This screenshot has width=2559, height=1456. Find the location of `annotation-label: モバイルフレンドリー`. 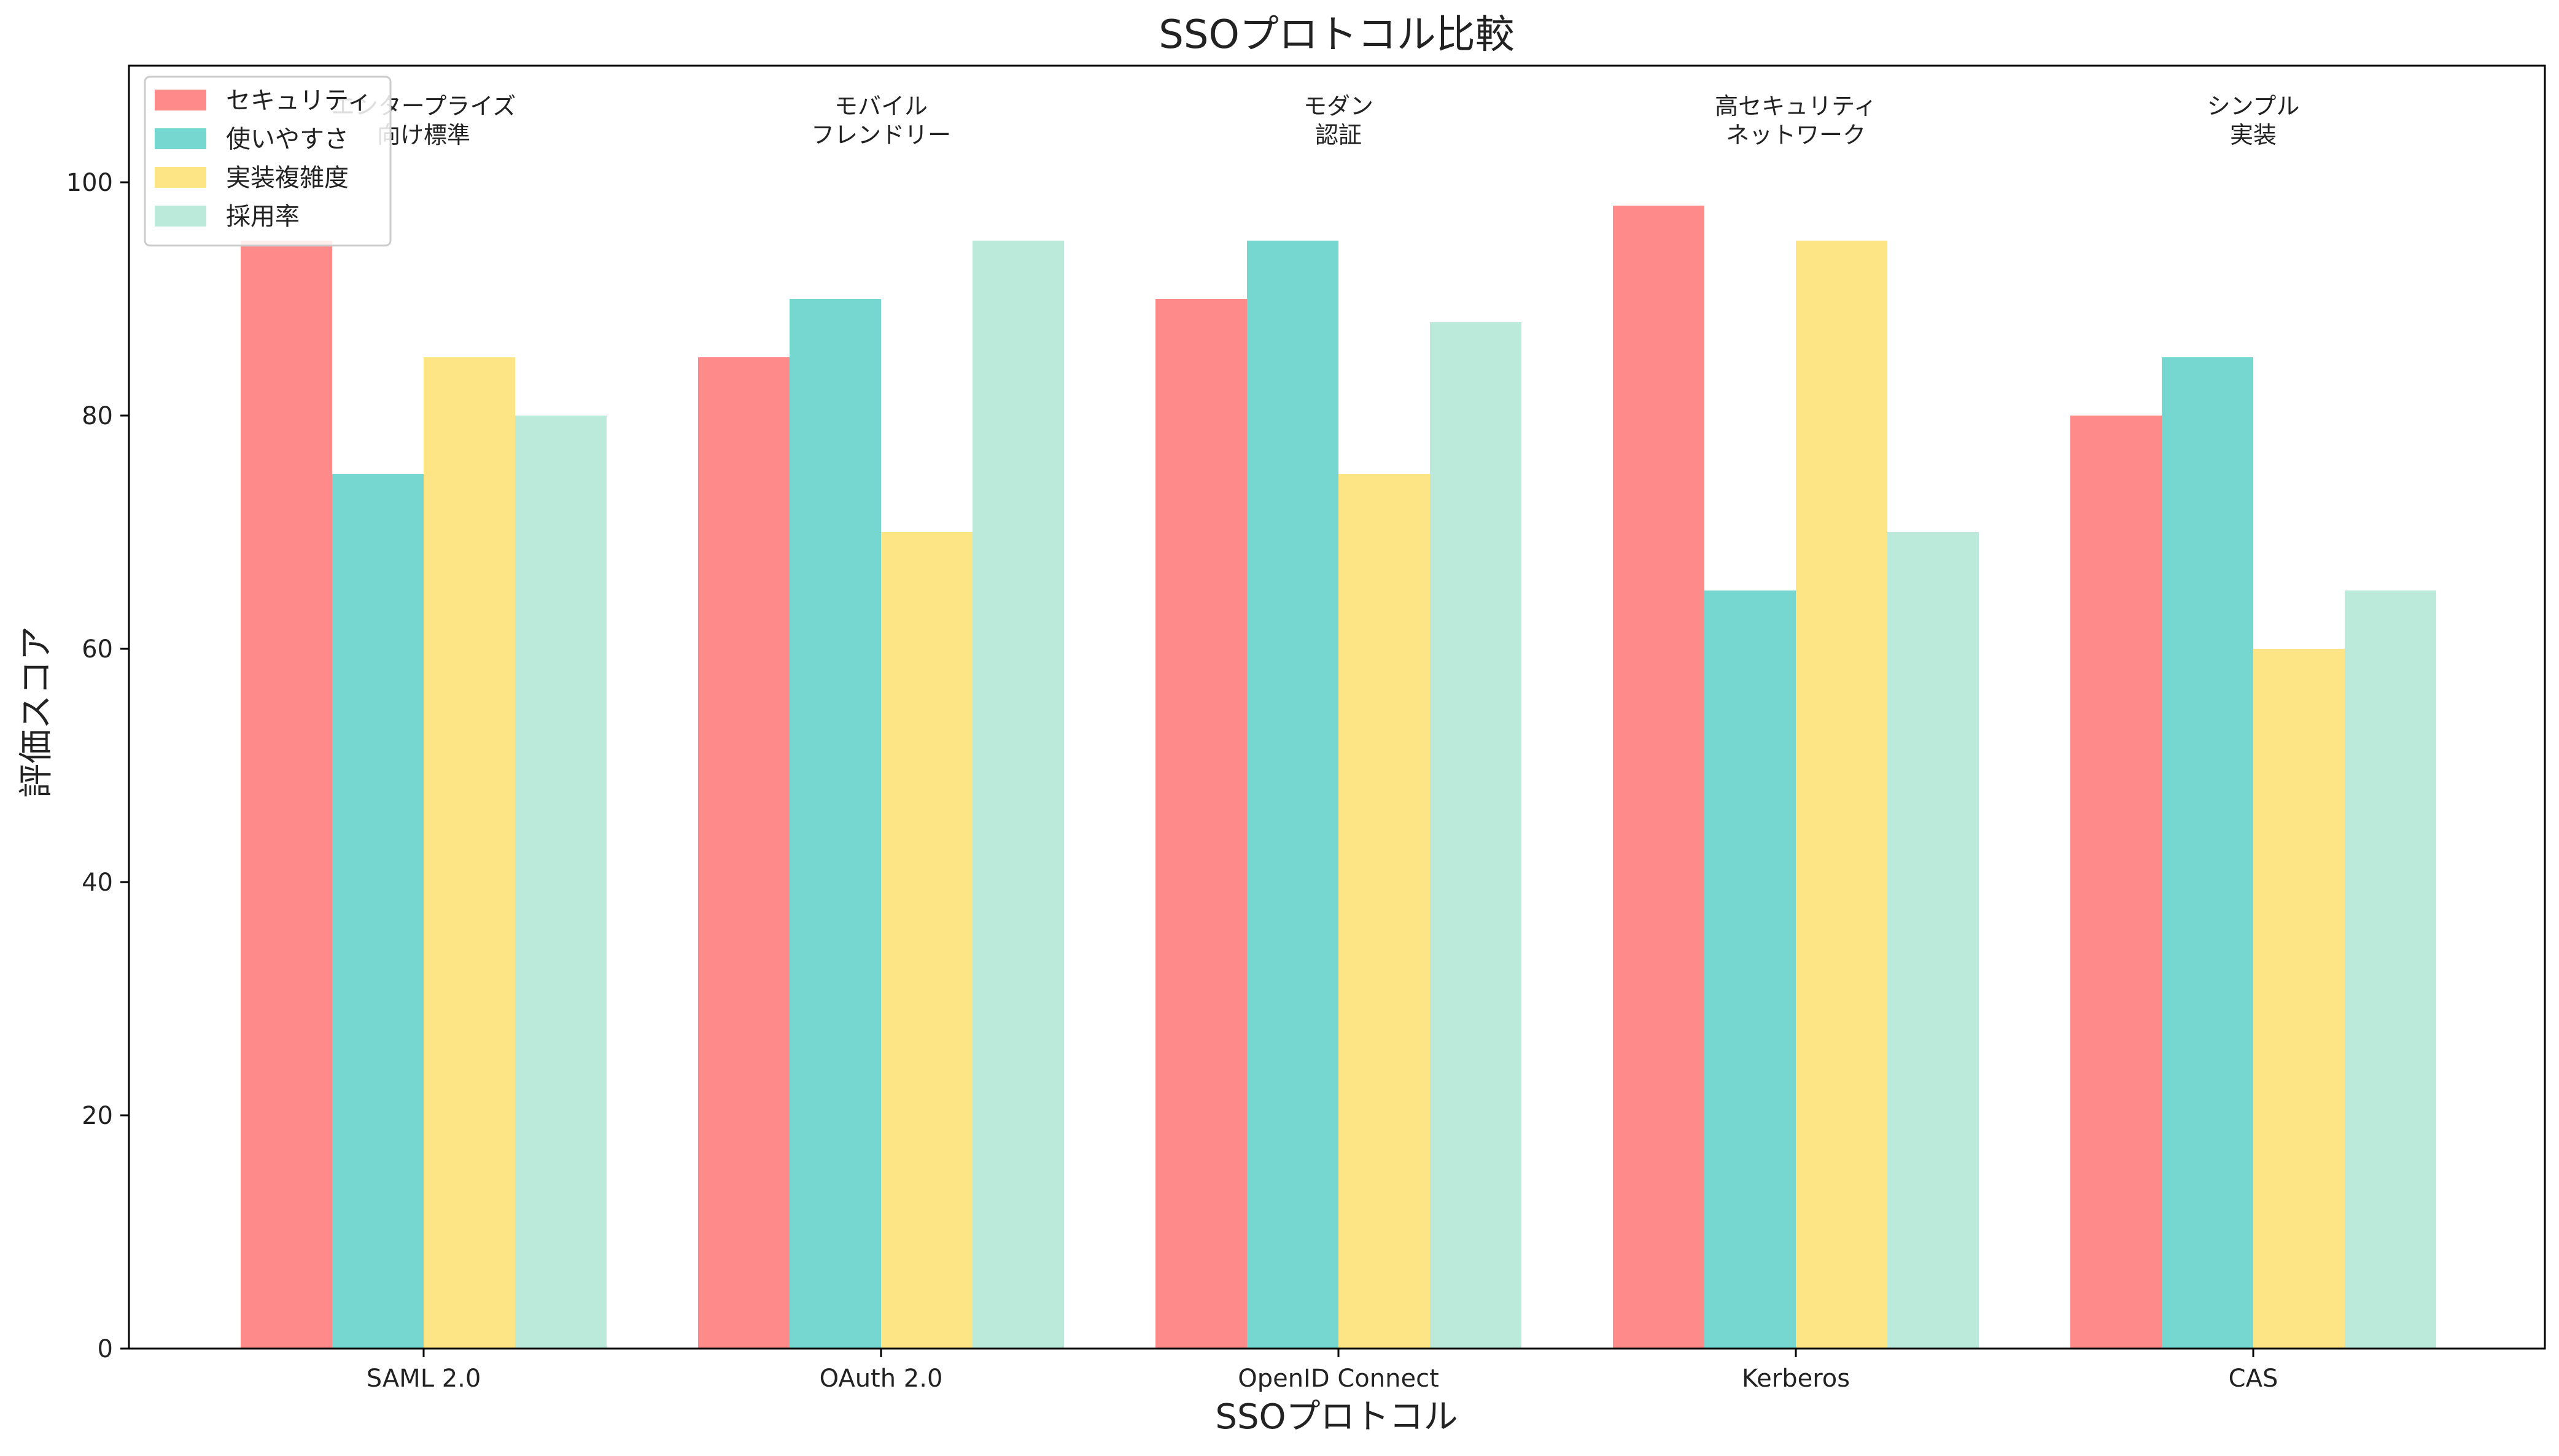

annotation-label: モバイルフレンドリー is located at coordinates (881, 121).